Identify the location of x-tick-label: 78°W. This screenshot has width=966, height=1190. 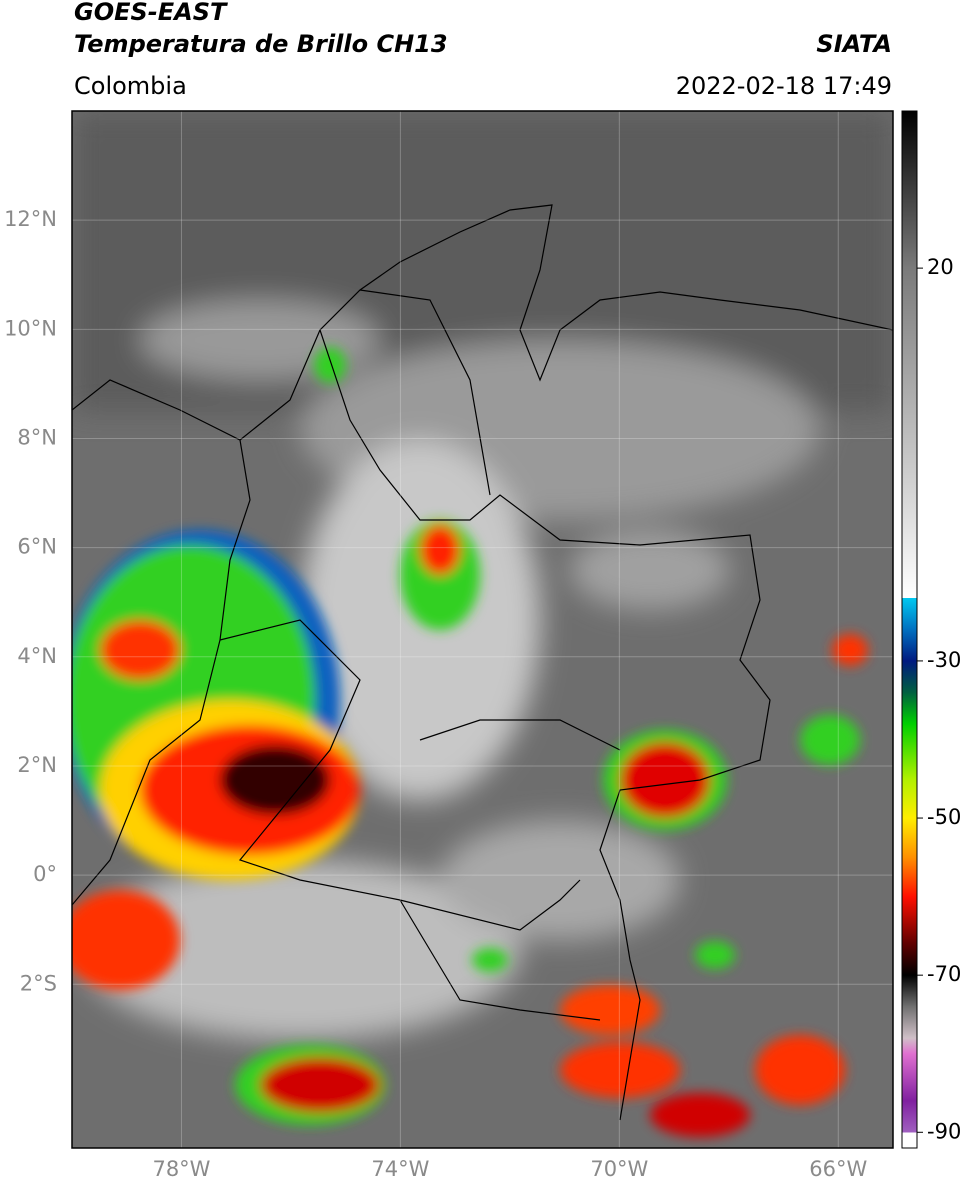
(181, 1169).